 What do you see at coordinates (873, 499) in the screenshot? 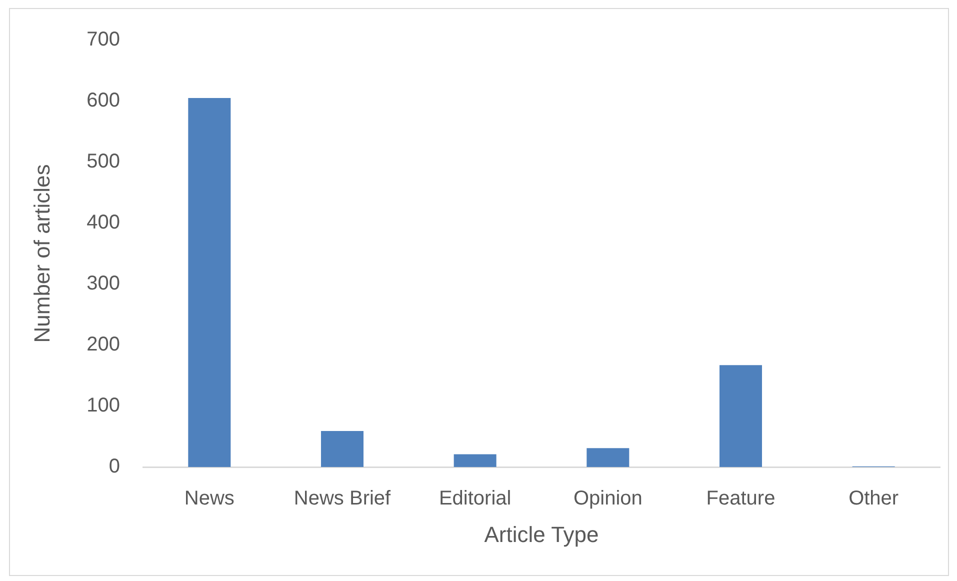
I see `x-tick-label: Other` at bounding box center [873, 499].